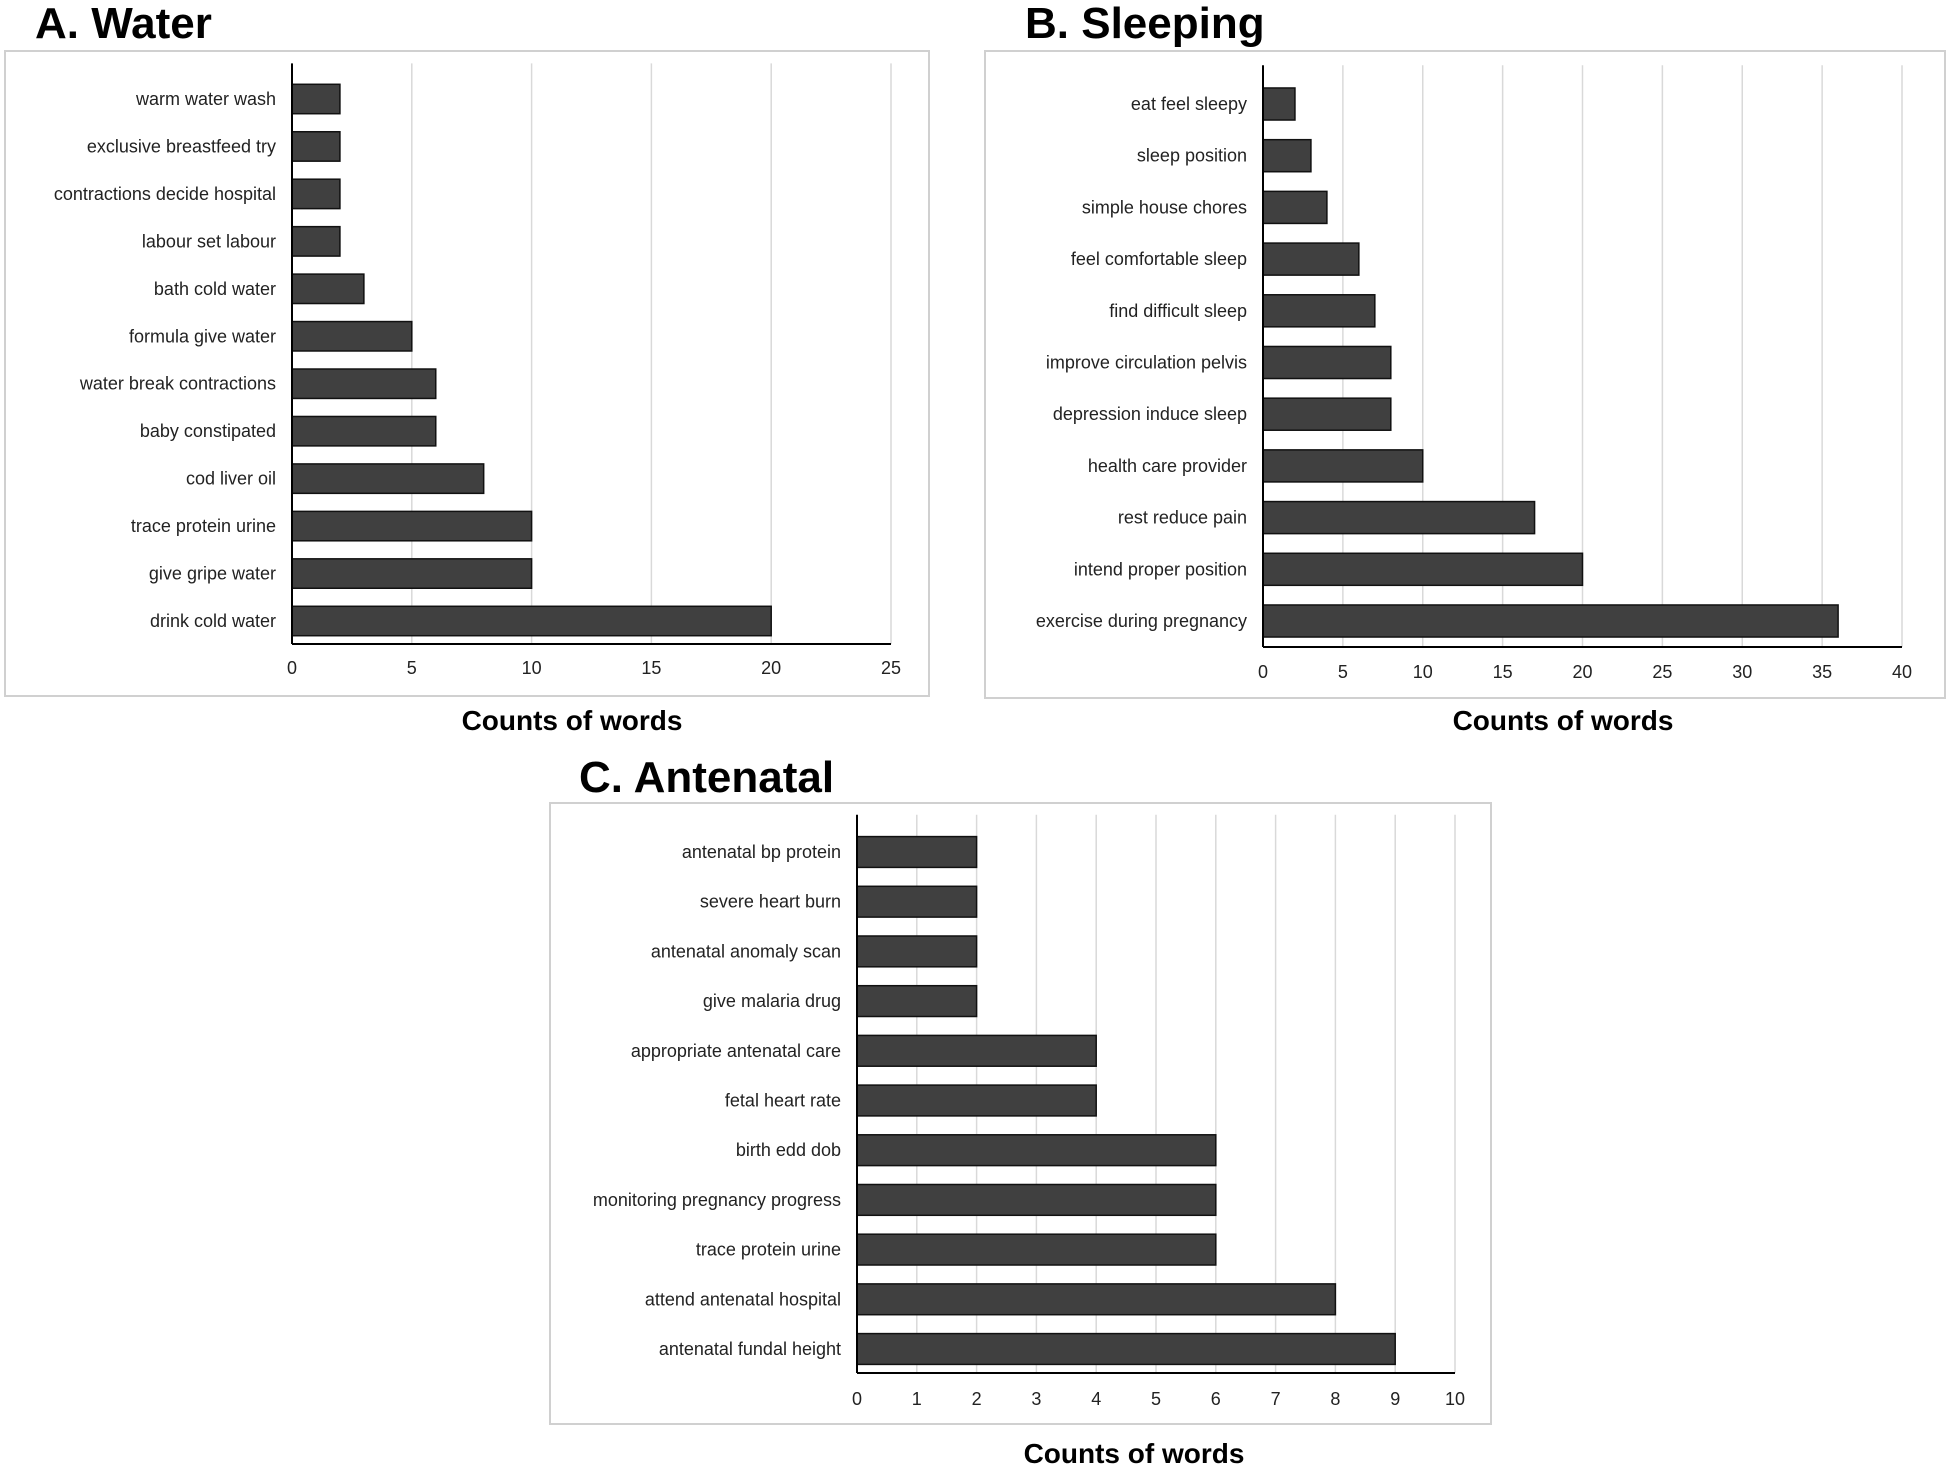  What do you see at coordinates (212, 574) in the screenshot?
I see `category-label: give gripe water` at bounding box center [212, 574].